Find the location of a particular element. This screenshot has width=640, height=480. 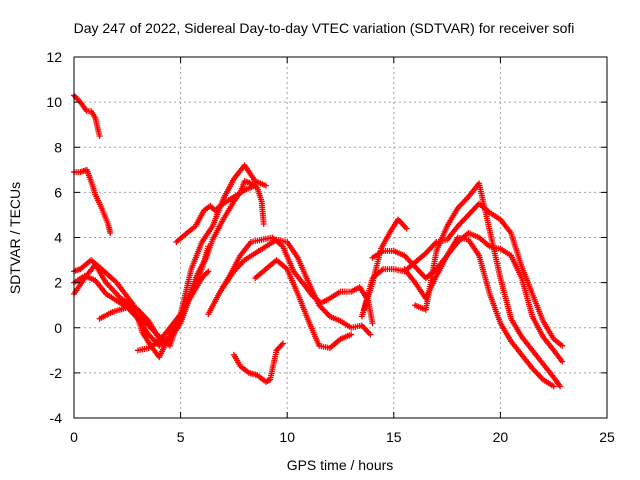

series-trace-q is located at coordinates (488, 285).